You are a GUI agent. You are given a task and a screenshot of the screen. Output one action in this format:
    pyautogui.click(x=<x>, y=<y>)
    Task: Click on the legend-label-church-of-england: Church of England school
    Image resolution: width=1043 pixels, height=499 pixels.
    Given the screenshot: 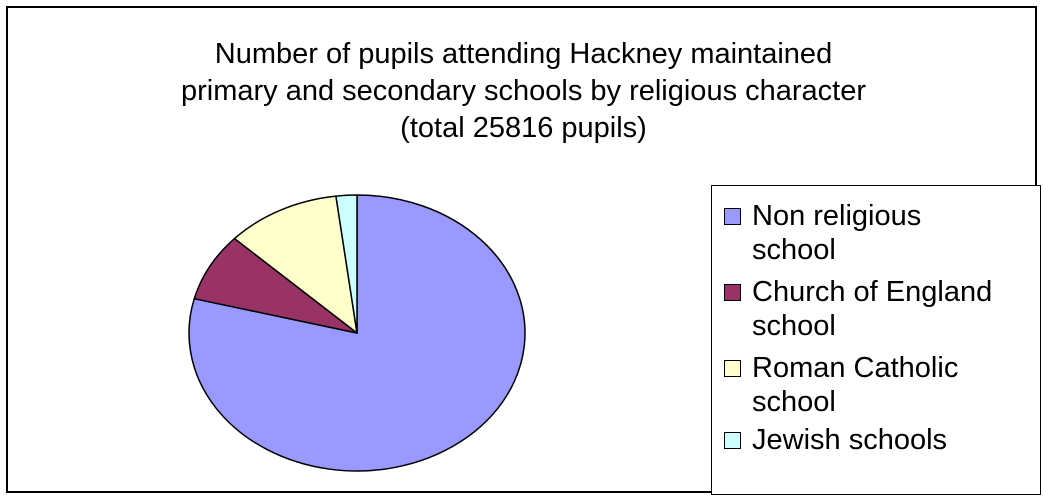 What is the action you would take?
    pyautogui.click(x=872, y=309)
    